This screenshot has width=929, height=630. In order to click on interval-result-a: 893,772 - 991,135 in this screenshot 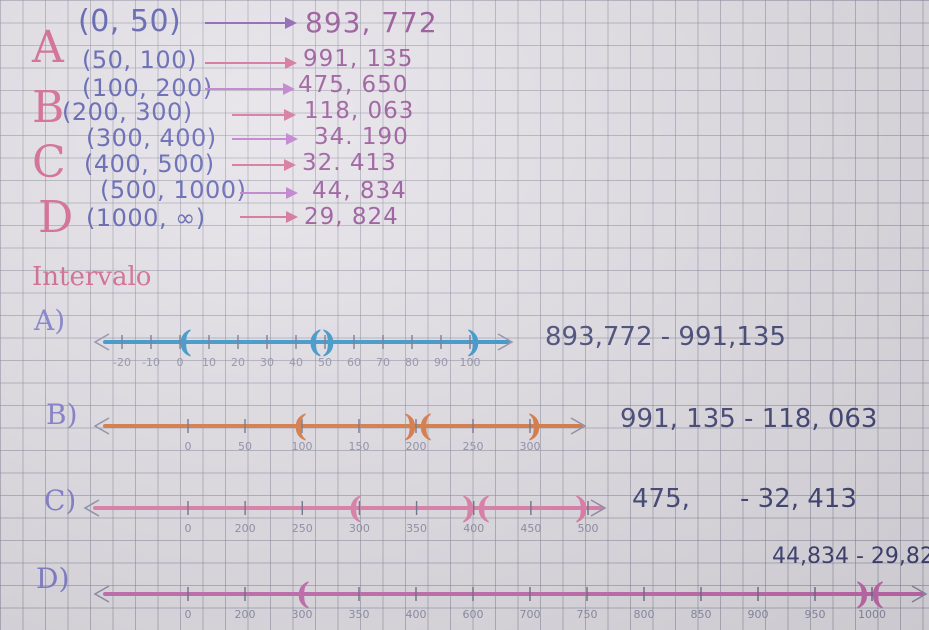, I will do `click(665, 337)`.